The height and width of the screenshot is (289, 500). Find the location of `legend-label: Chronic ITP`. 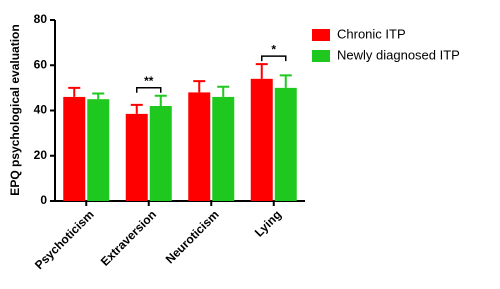

legend-label: Chronic ITP is located at coordinates (371, 33).